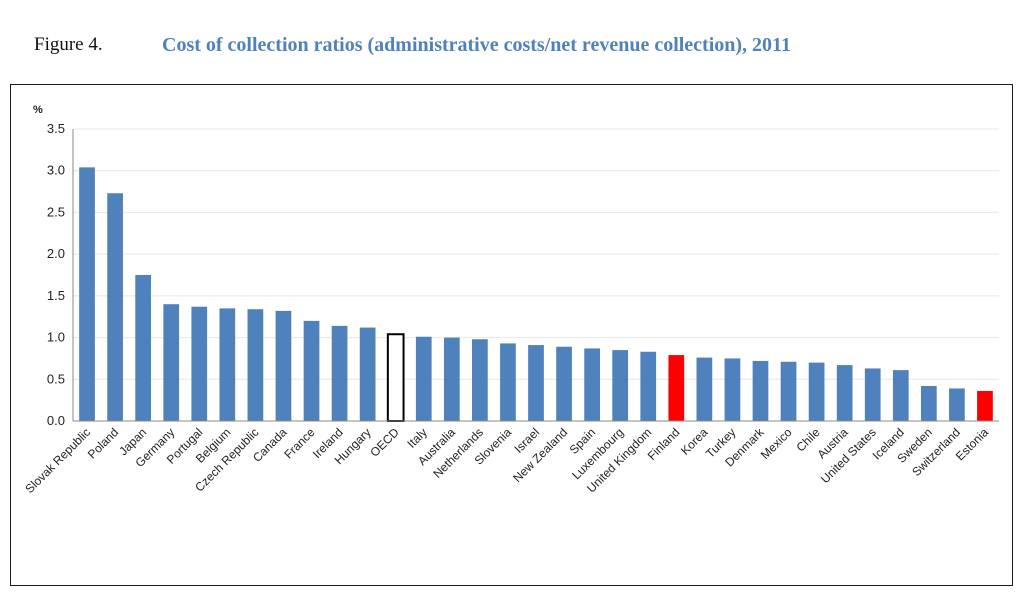 The width and height of the screenshot is (1024, 597). What do you see at coordinates (283, 365) in the screenshot?
I see `bar-canada` at bounding box center [283, 365].